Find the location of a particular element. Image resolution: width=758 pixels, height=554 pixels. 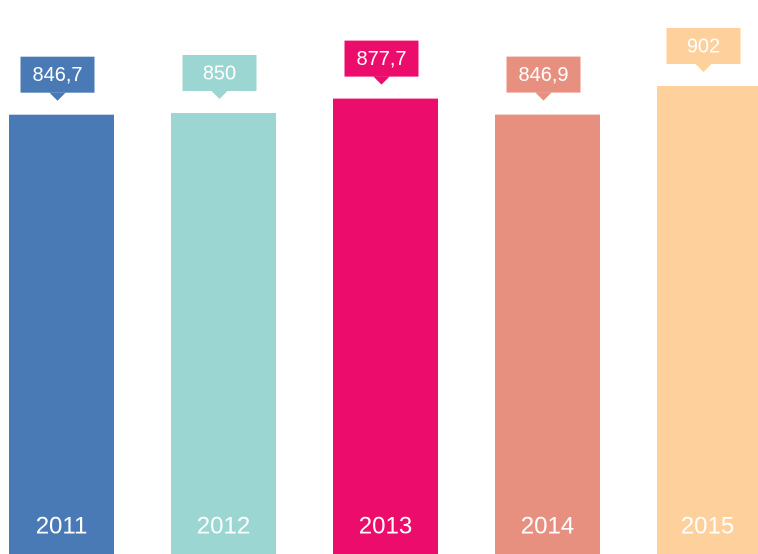

x-tick-label: 2015 is located at coordinates (707, 525).